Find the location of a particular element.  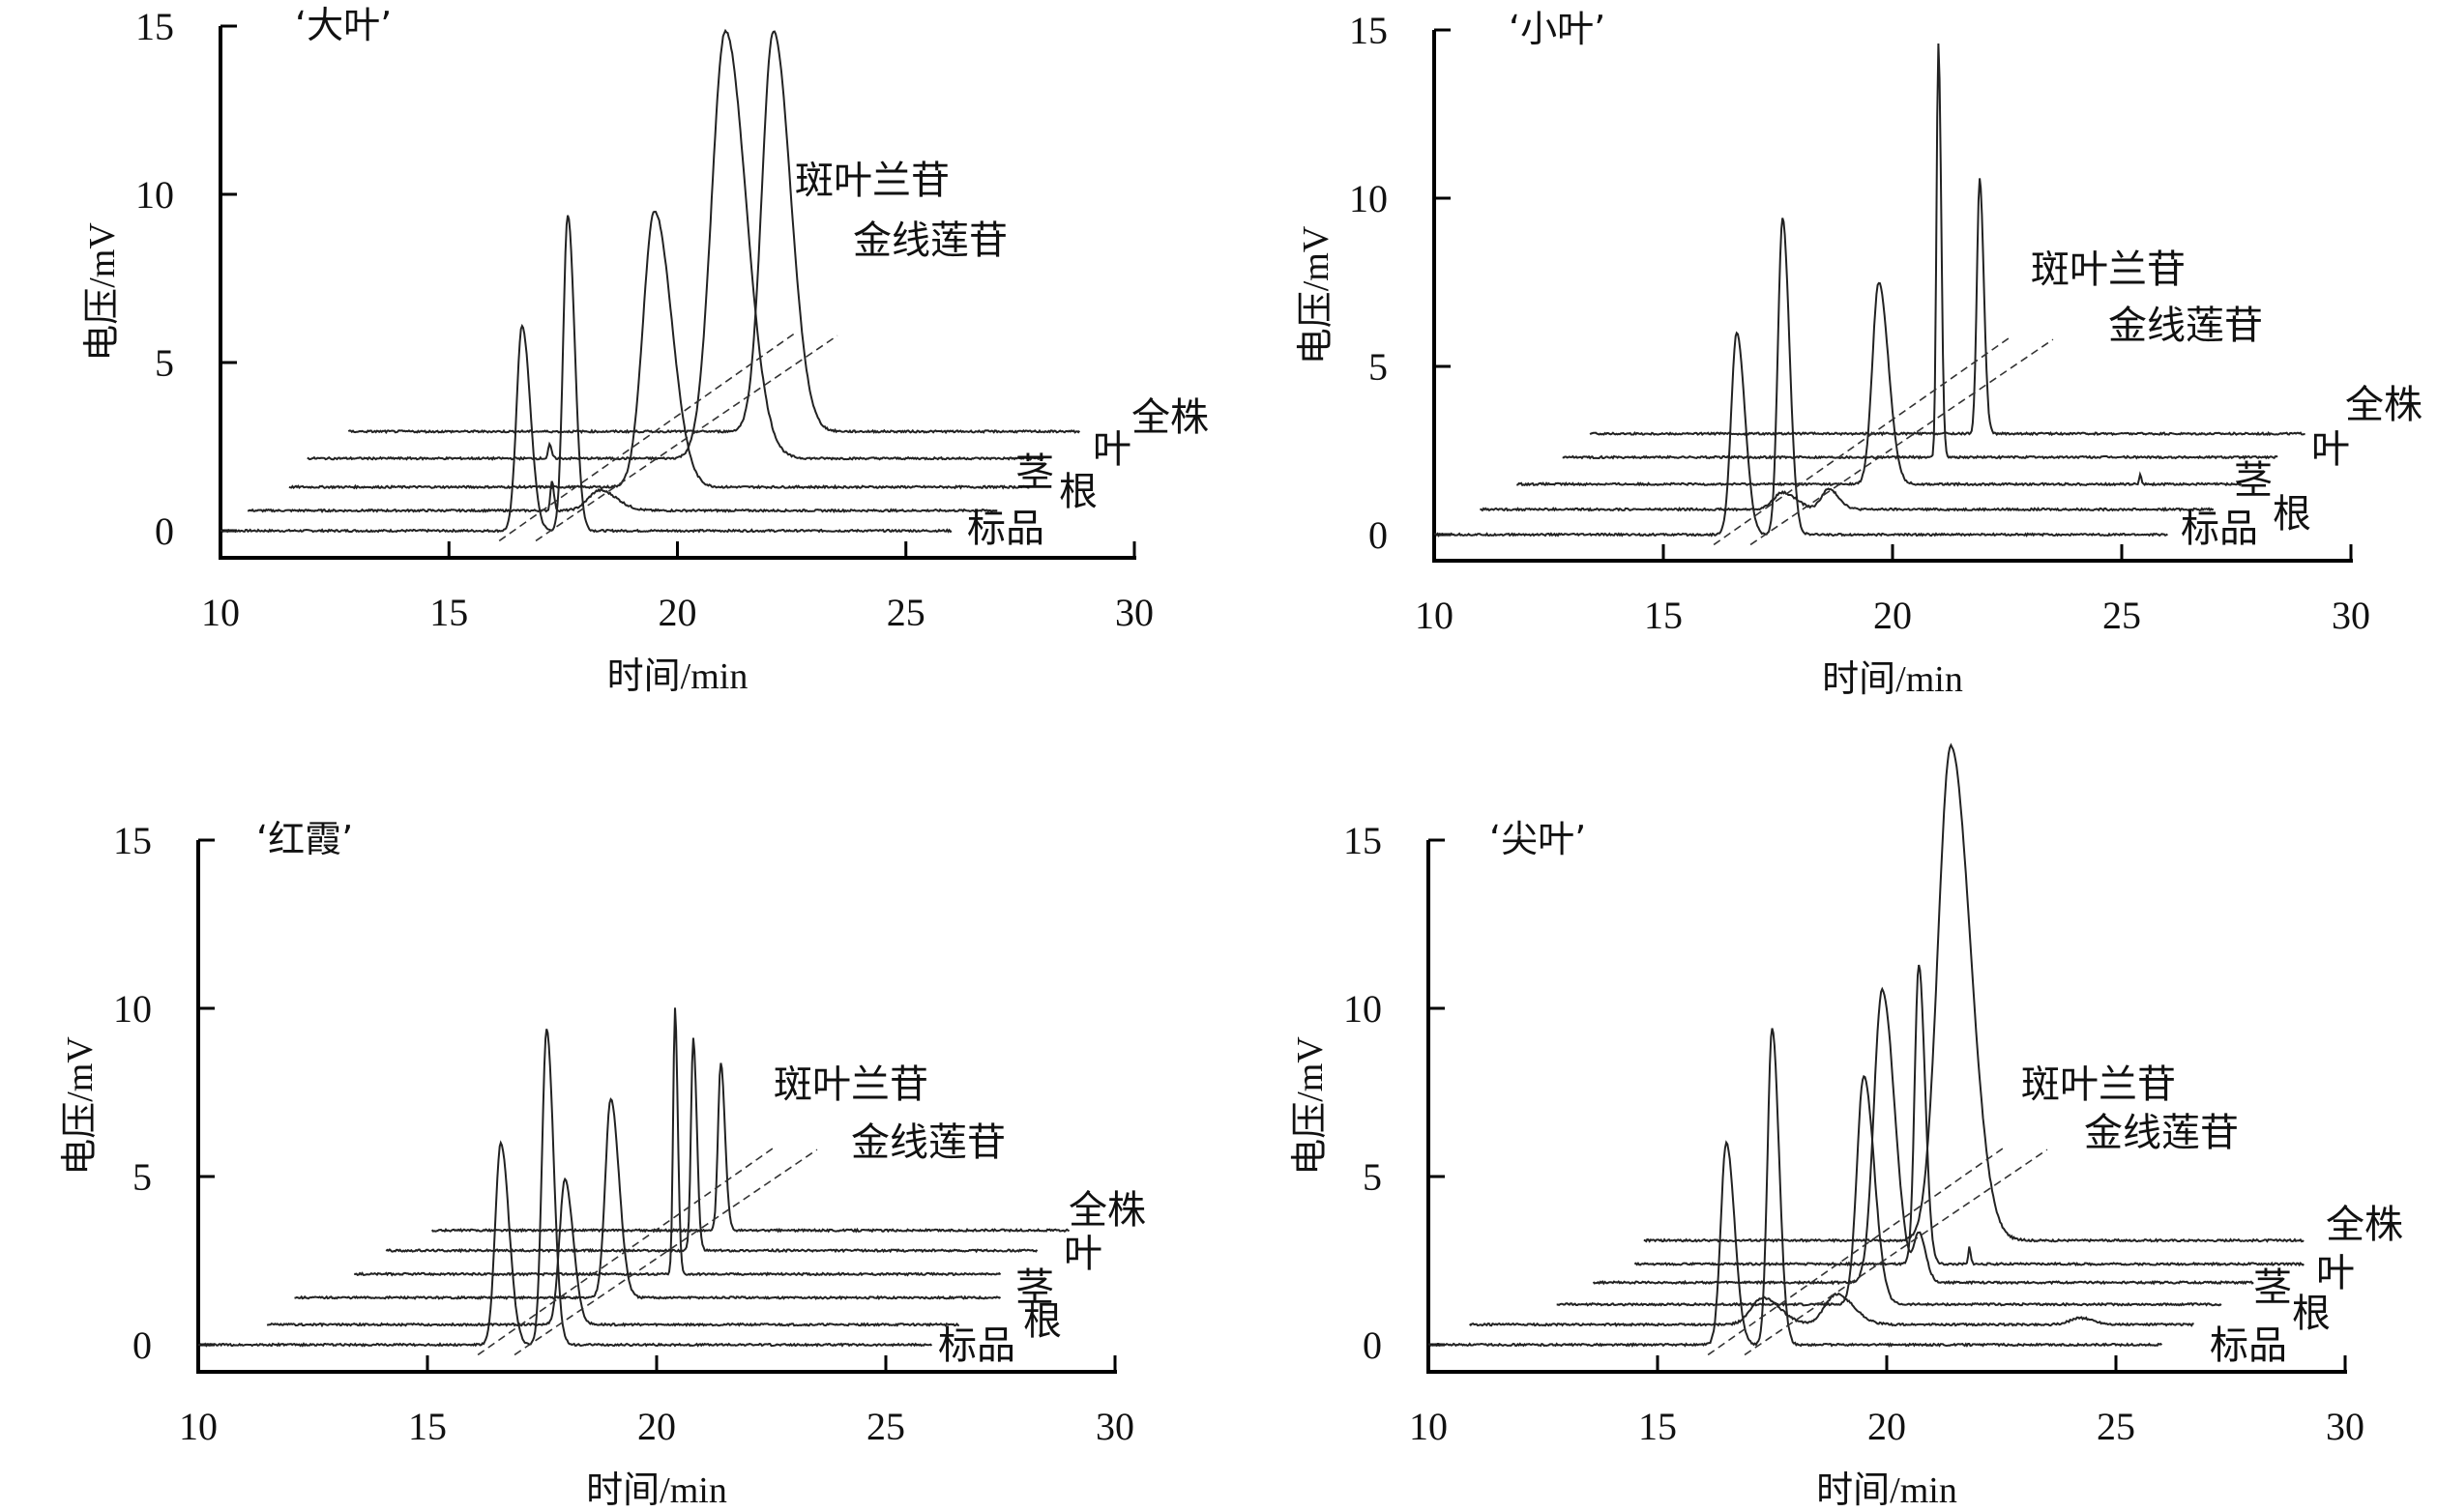

panel-title: ‘红霞’ is located at coordinates (304, 839).